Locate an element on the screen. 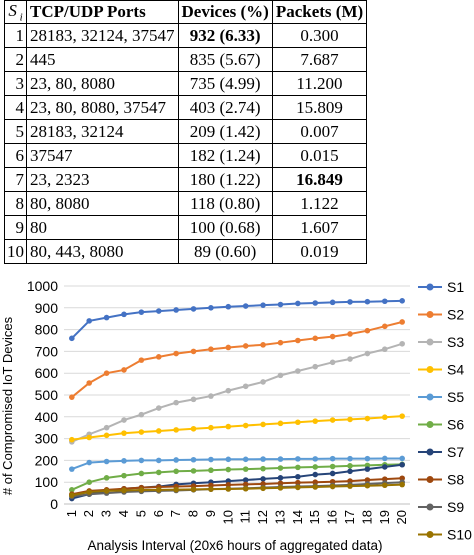  legend-label: S4 is located at coordinates (455, 370).